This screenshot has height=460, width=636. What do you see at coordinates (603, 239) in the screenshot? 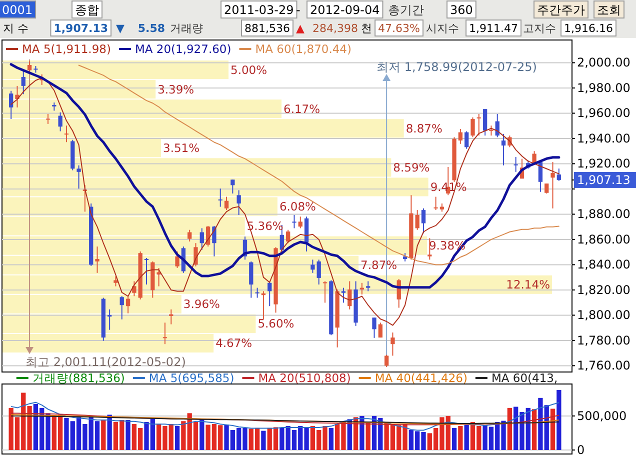
I see `y-tick-label: 1,860.00` at bounding box center [603, 239].